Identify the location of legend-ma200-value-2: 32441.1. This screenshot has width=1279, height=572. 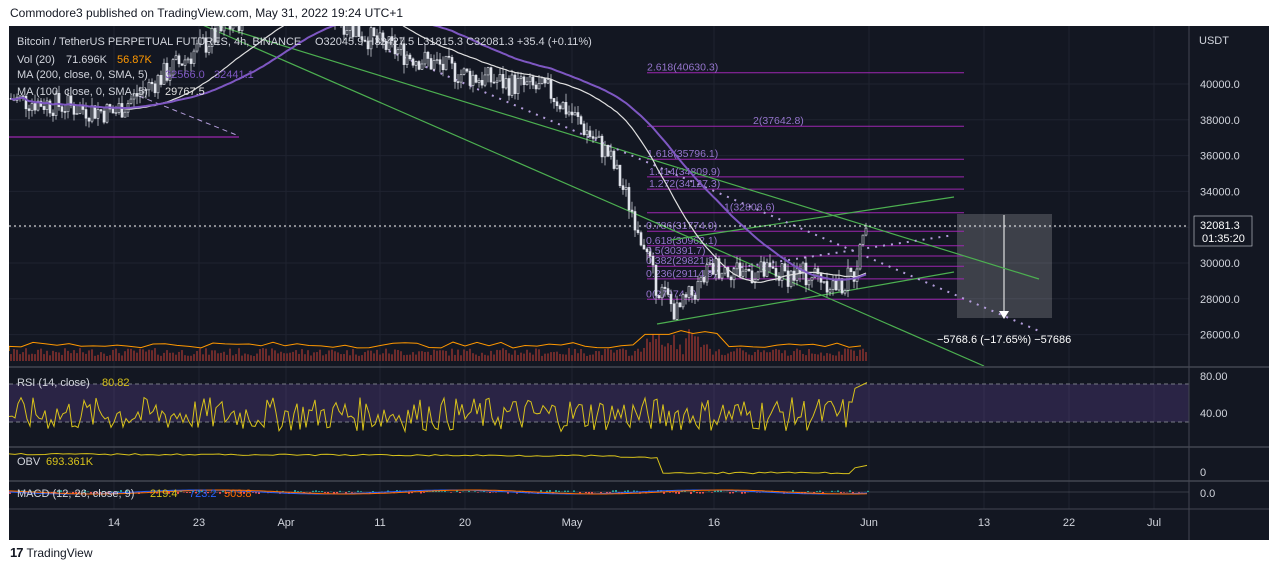
(234, 75).